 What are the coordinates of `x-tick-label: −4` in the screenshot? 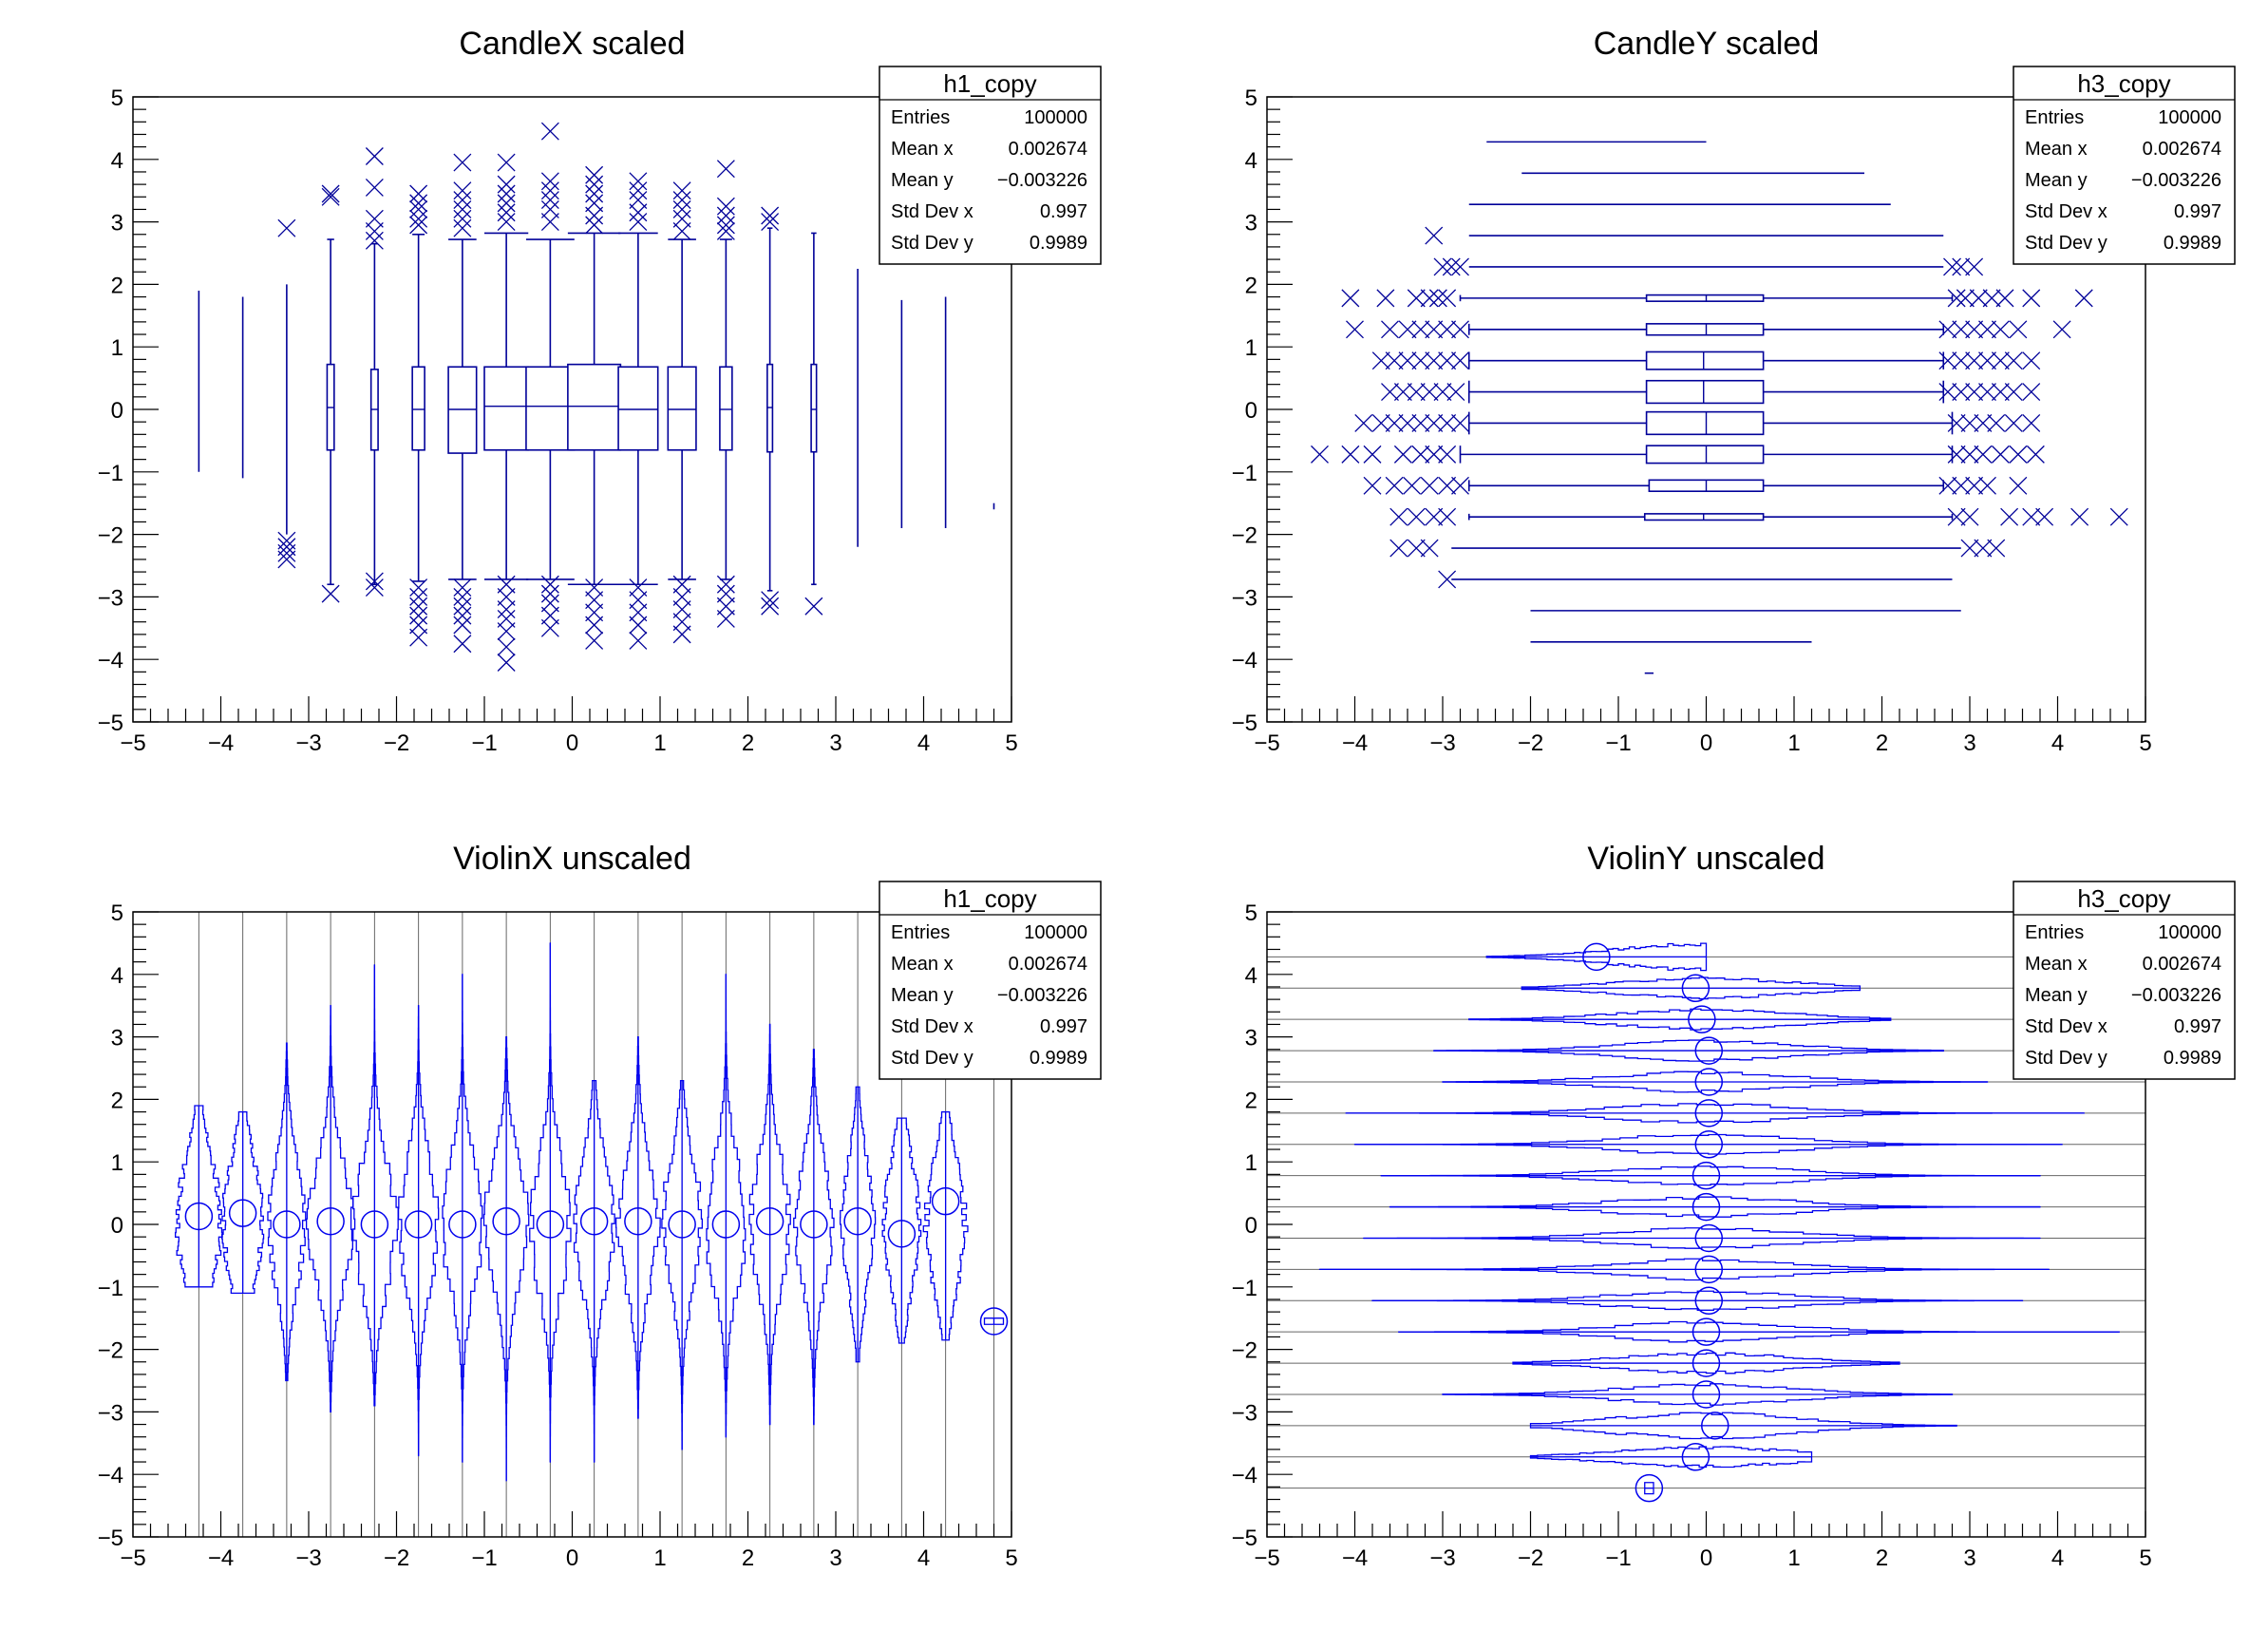 It's located at (1355, 743).